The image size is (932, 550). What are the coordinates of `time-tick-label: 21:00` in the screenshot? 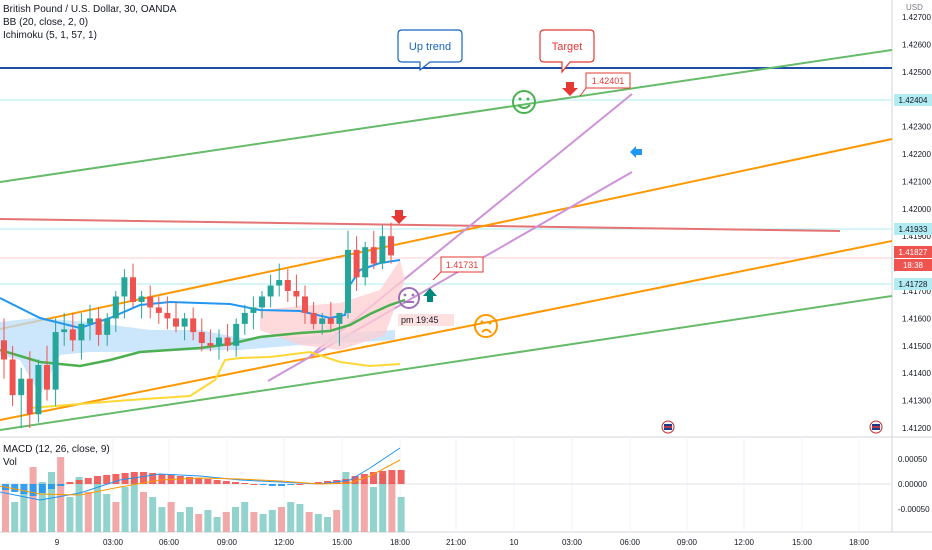 It's located at (456, 542).